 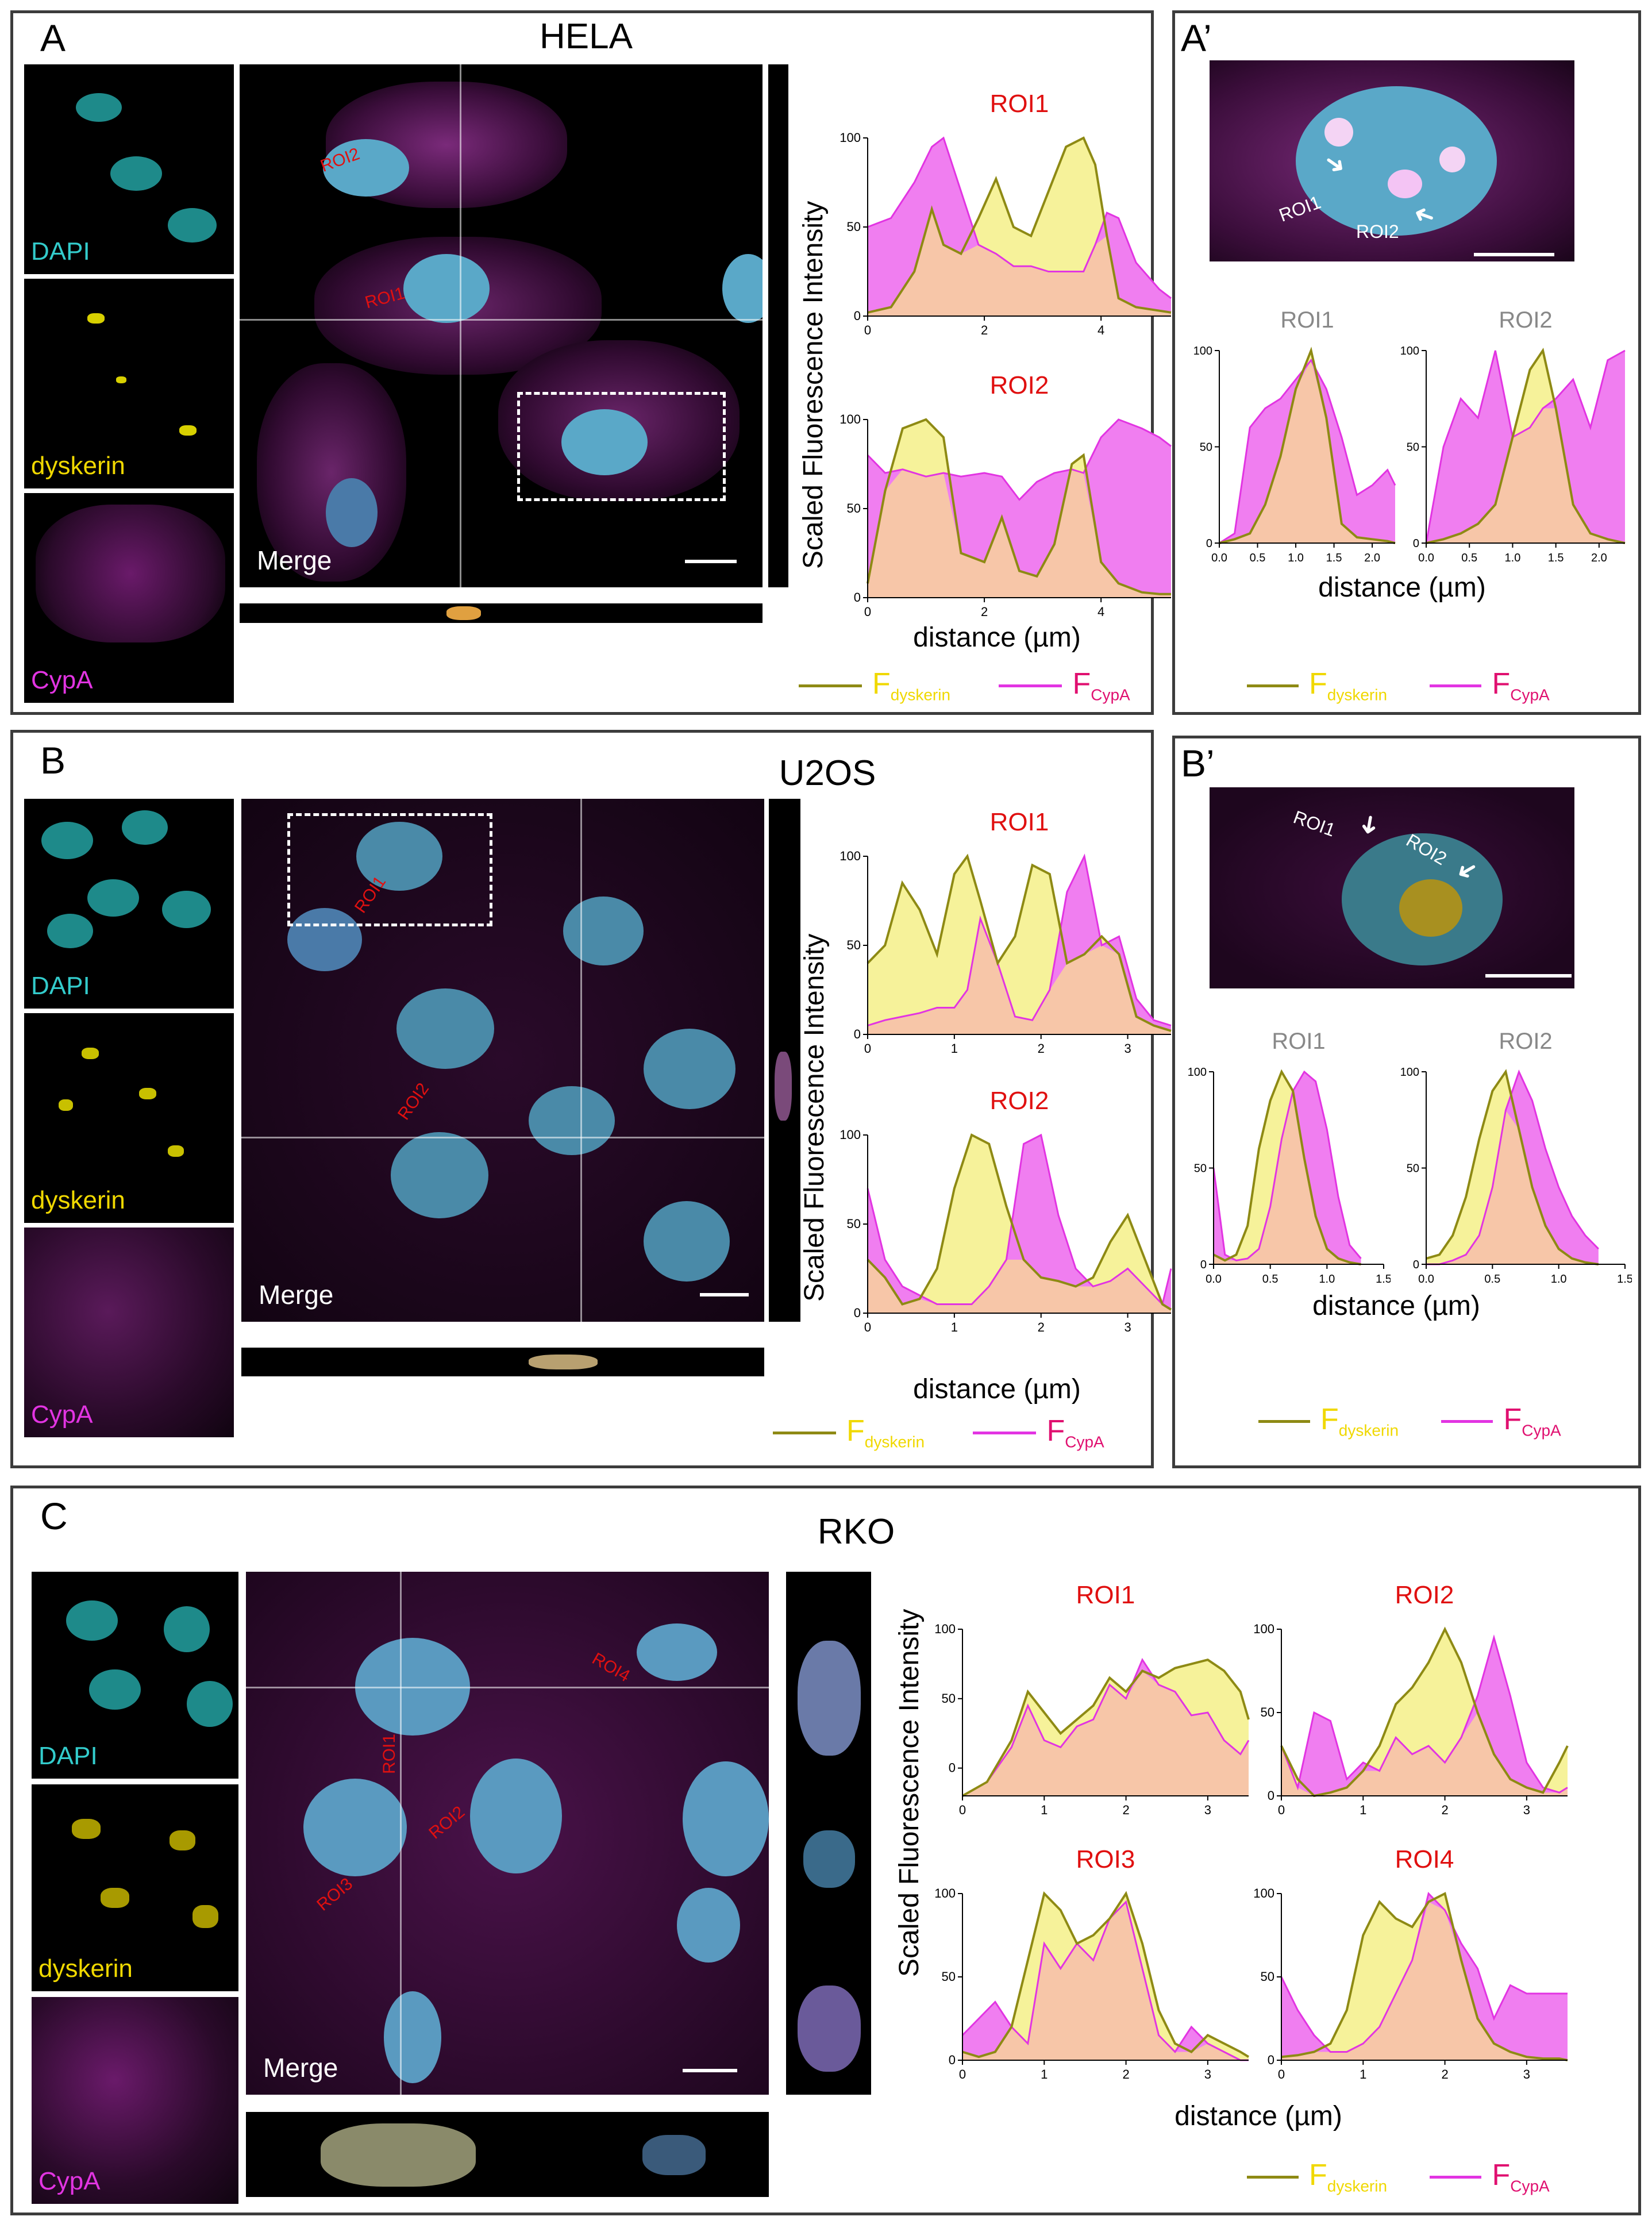 I want to click on inset-image: ➜ ➜ ROI1 ROI2, so click(x=1392, y=160).